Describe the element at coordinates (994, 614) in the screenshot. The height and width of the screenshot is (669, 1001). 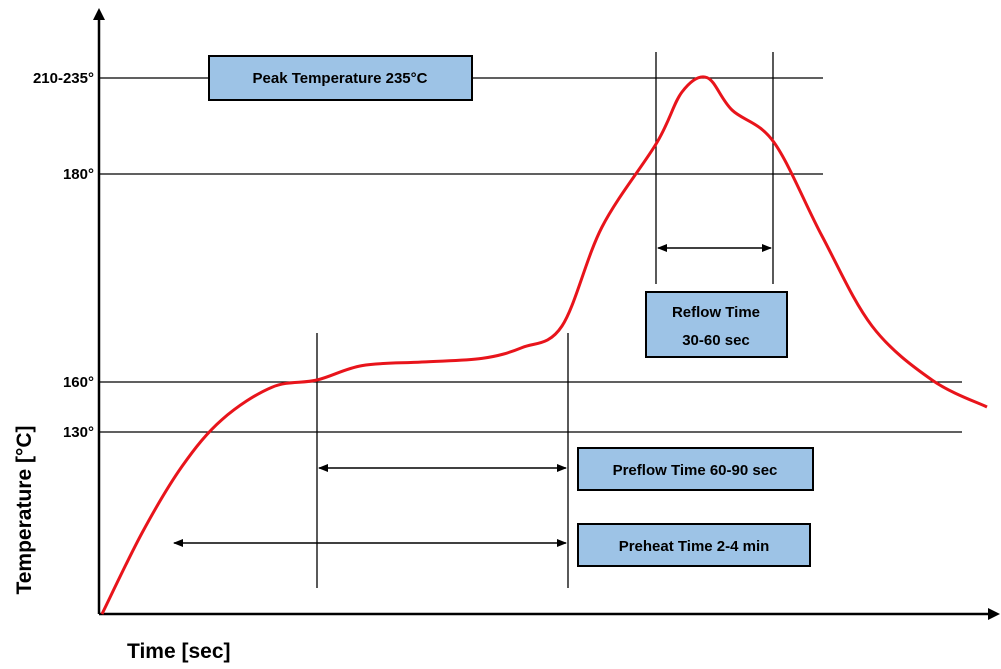
I see `x-axis-arrow-icon` at that location.